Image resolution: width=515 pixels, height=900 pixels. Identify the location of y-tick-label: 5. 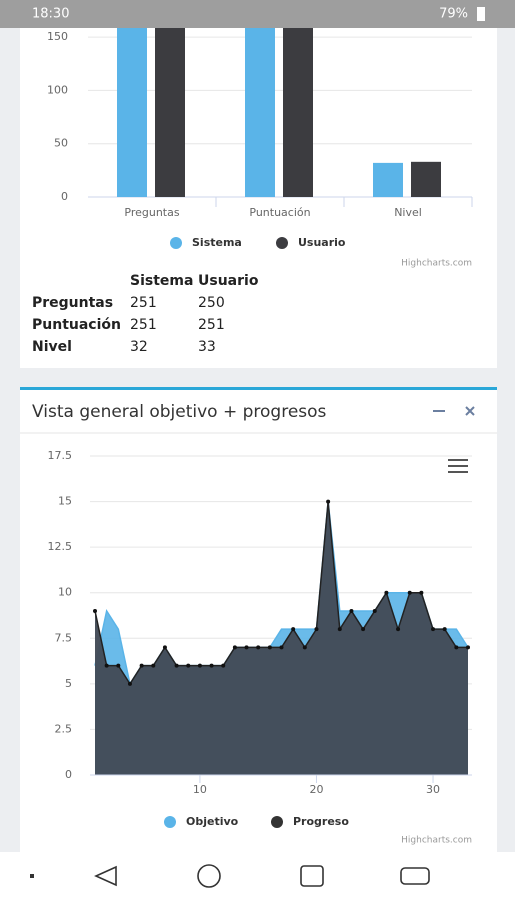
(68, 683).